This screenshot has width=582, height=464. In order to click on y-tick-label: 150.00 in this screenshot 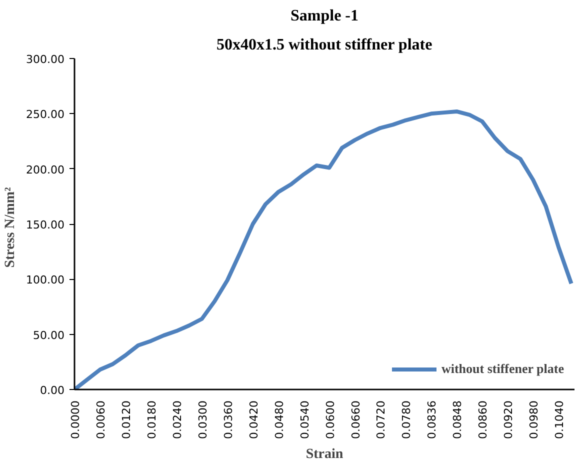, I will do `click(45, 225)`.